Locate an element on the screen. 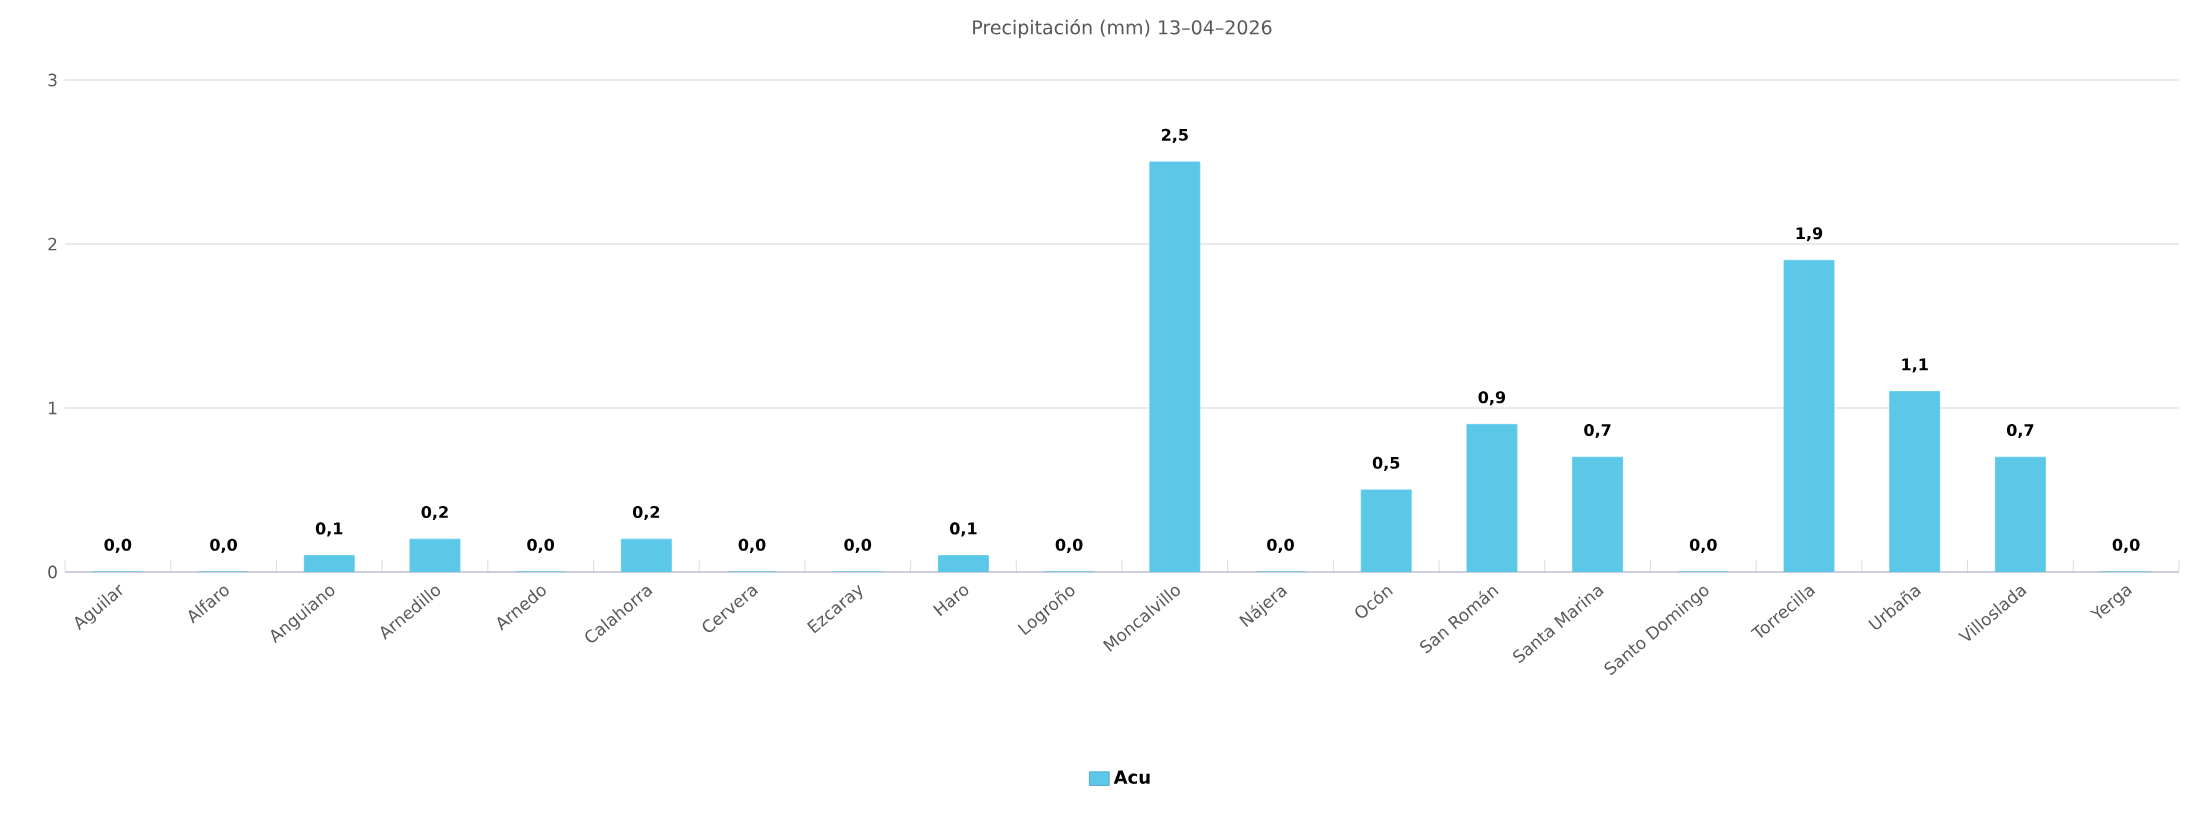  data-label: 1,9 is located at coordinates (1809, 234).